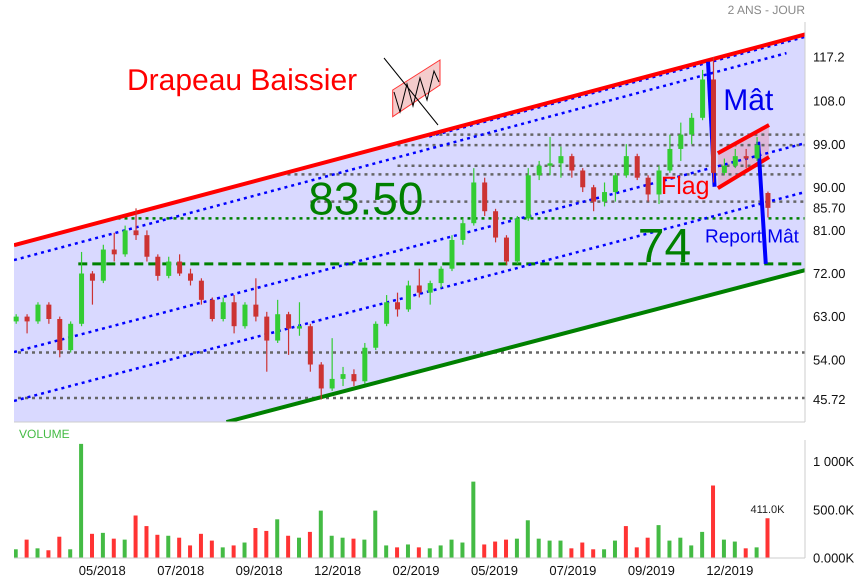 The height and width of the screenshot is (580, 855). I want to click on x-tick-label: 09/2019, so click(651, 570).